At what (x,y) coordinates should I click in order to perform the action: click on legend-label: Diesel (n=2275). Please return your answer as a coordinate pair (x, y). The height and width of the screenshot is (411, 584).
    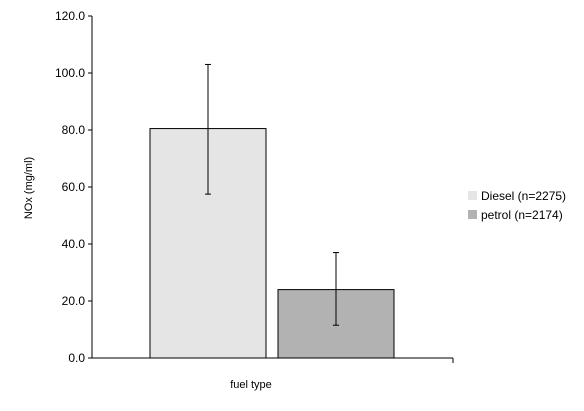
    Looking at the image, I should click on (523, 196).